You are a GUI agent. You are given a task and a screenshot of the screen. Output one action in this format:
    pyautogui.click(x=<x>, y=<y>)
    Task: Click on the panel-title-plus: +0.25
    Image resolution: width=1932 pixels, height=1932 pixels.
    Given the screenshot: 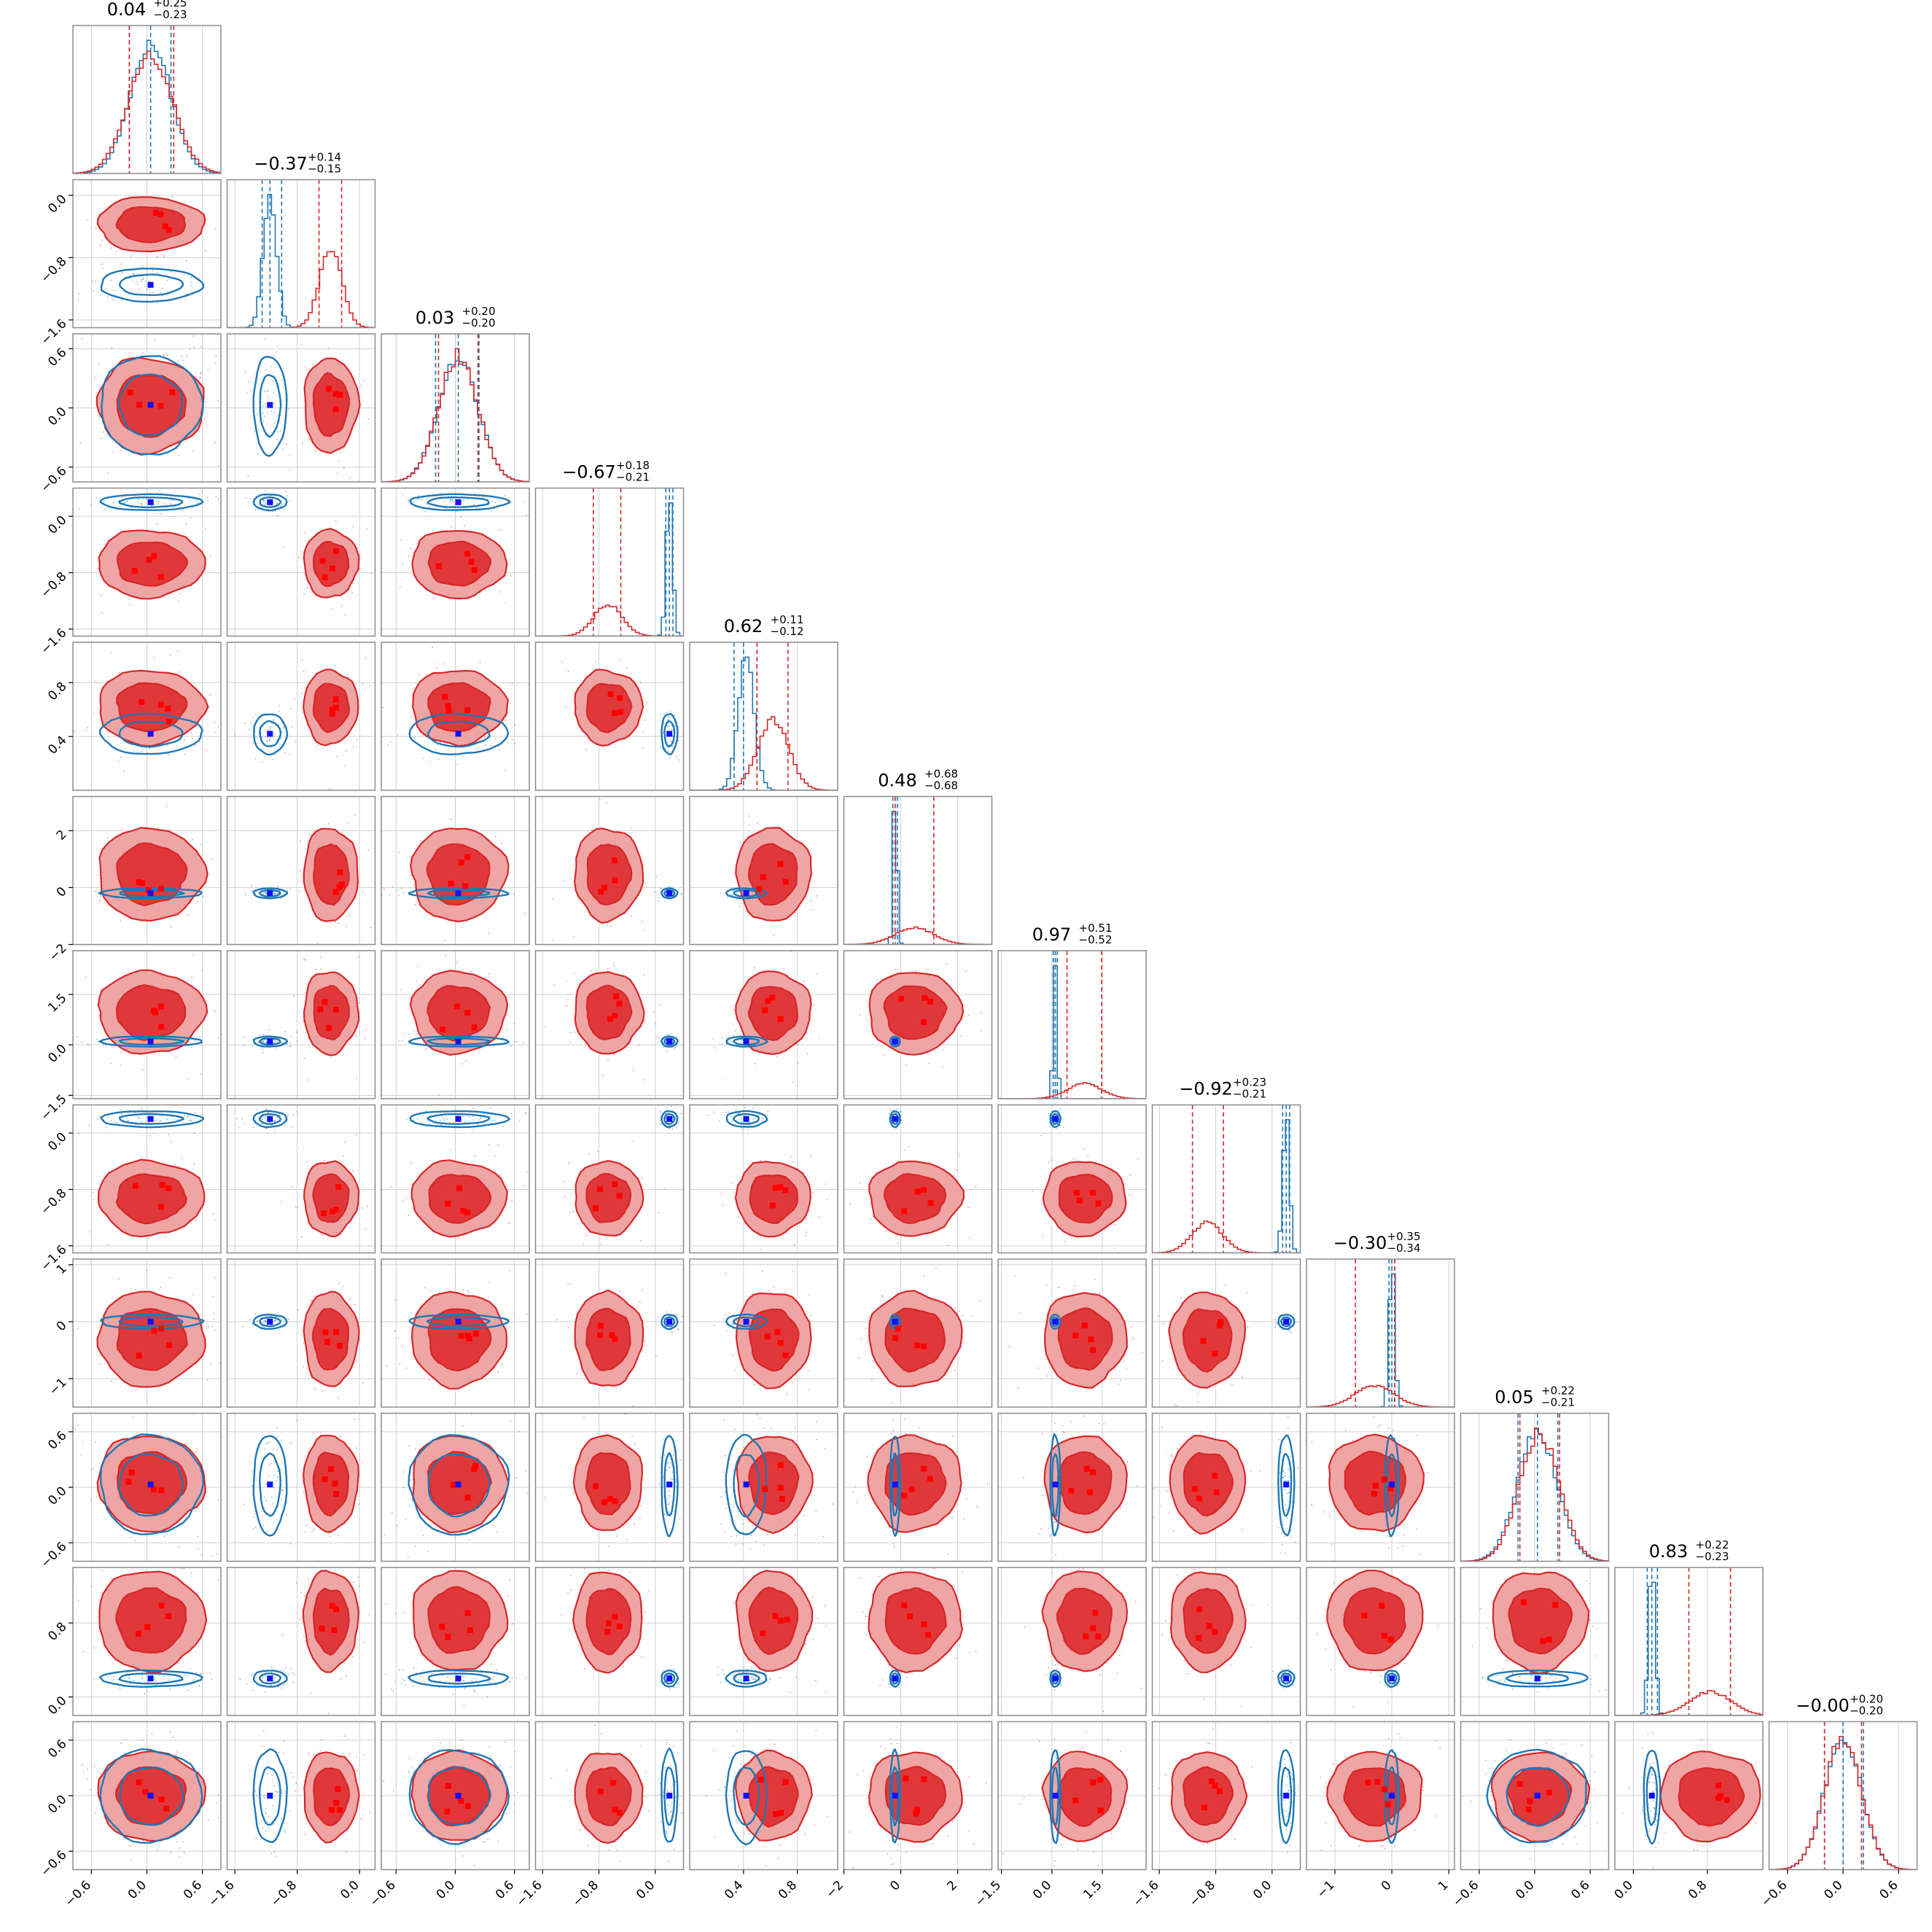 What is the action you would take?
    pyautogui.click(x=170, y=4)
    